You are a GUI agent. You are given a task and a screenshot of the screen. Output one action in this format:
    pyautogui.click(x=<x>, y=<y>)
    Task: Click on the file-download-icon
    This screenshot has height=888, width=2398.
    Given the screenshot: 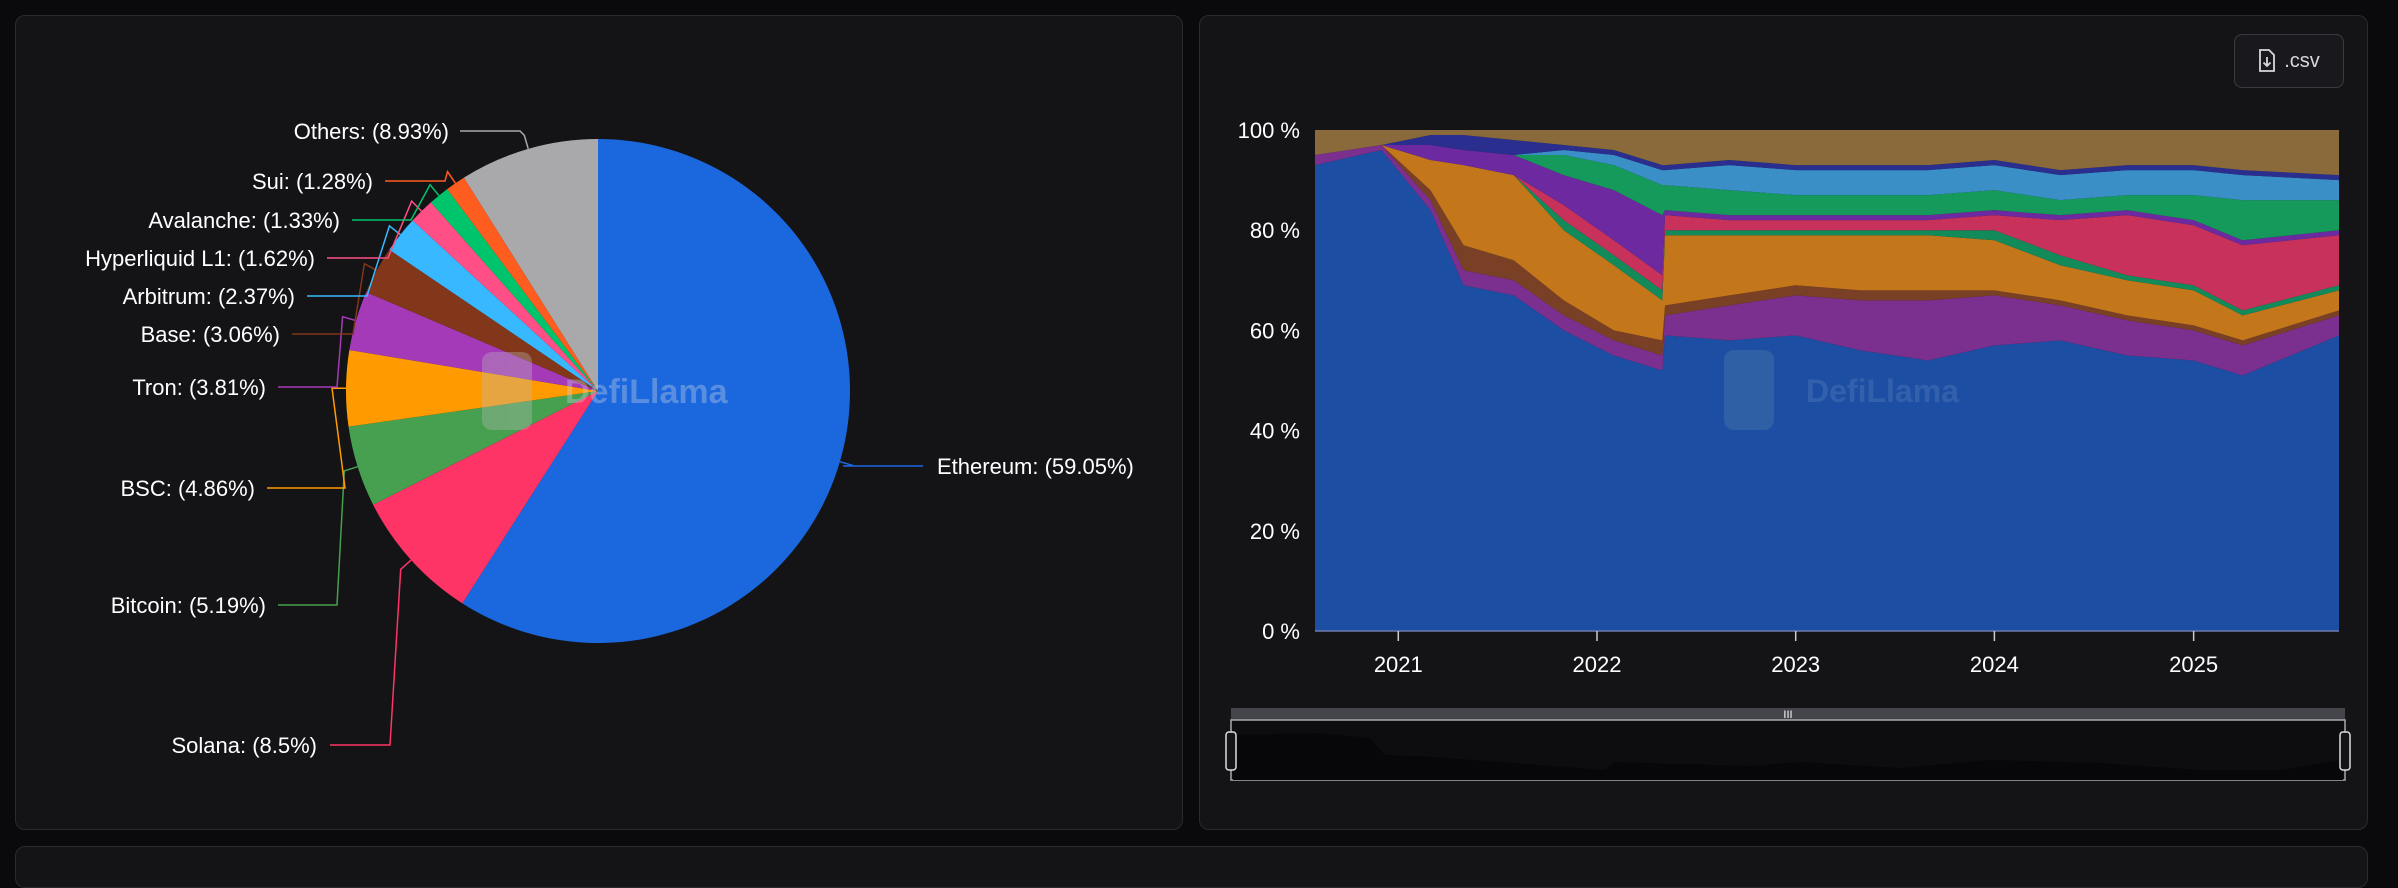 What is the action you would take?
    pyautogui.click(x=2267, y=60)
    